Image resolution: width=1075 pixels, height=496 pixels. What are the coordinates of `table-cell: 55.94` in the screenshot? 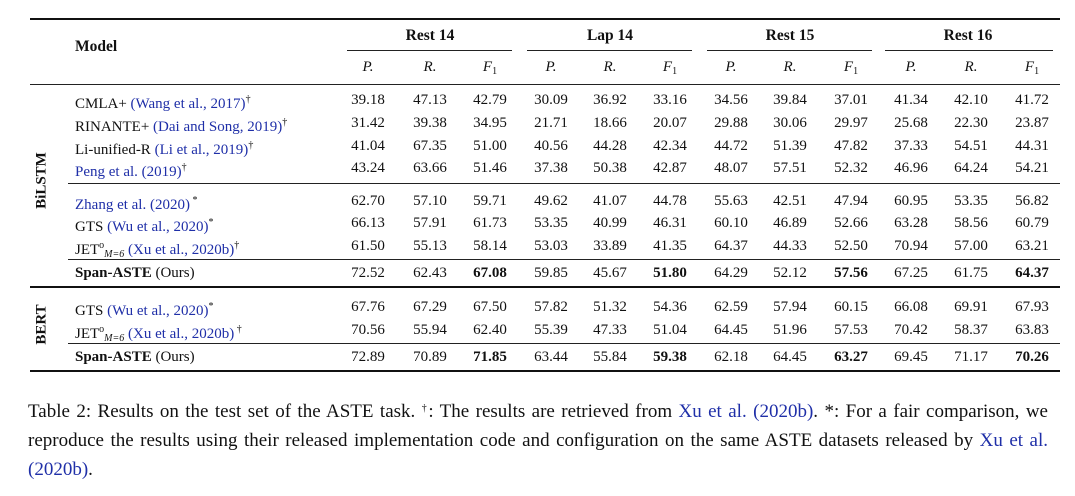 It's located at (430, 330).